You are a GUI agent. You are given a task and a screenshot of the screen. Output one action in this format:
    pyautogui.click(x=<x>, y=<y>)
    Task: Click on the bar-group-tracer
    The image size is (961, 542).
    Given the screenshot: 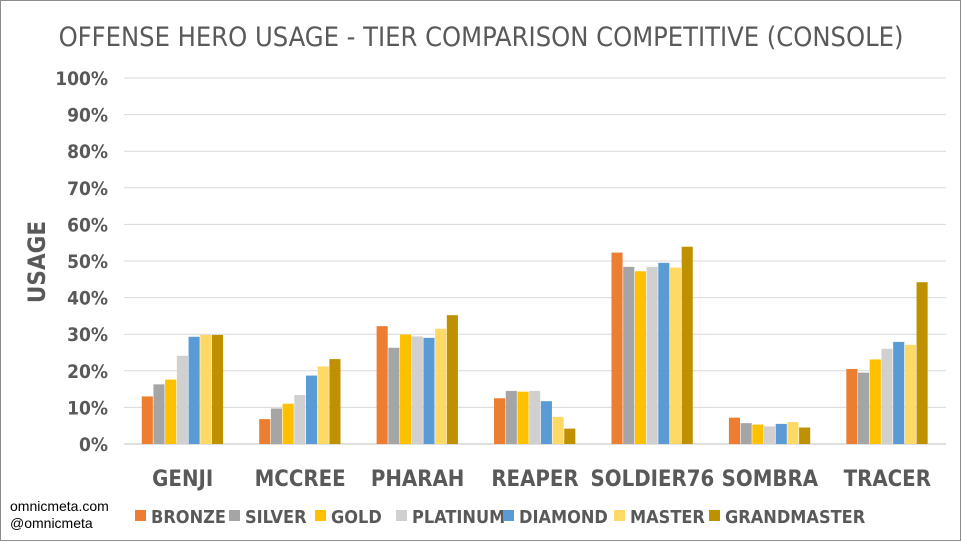 What is the action you would take?
    pyautogui.click(x=887, y=363)
    